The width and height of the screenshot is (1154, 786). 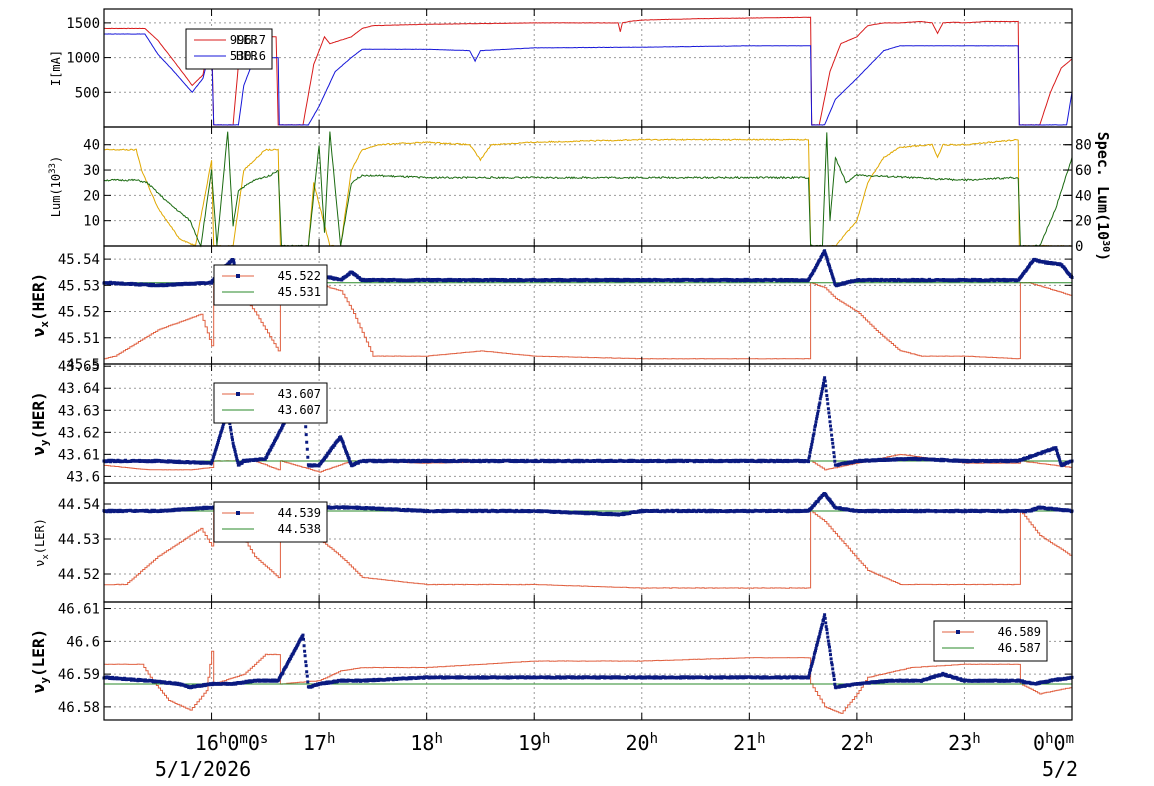 I want to click on y2-tick-label: 40, so click(x=1083, y=196).